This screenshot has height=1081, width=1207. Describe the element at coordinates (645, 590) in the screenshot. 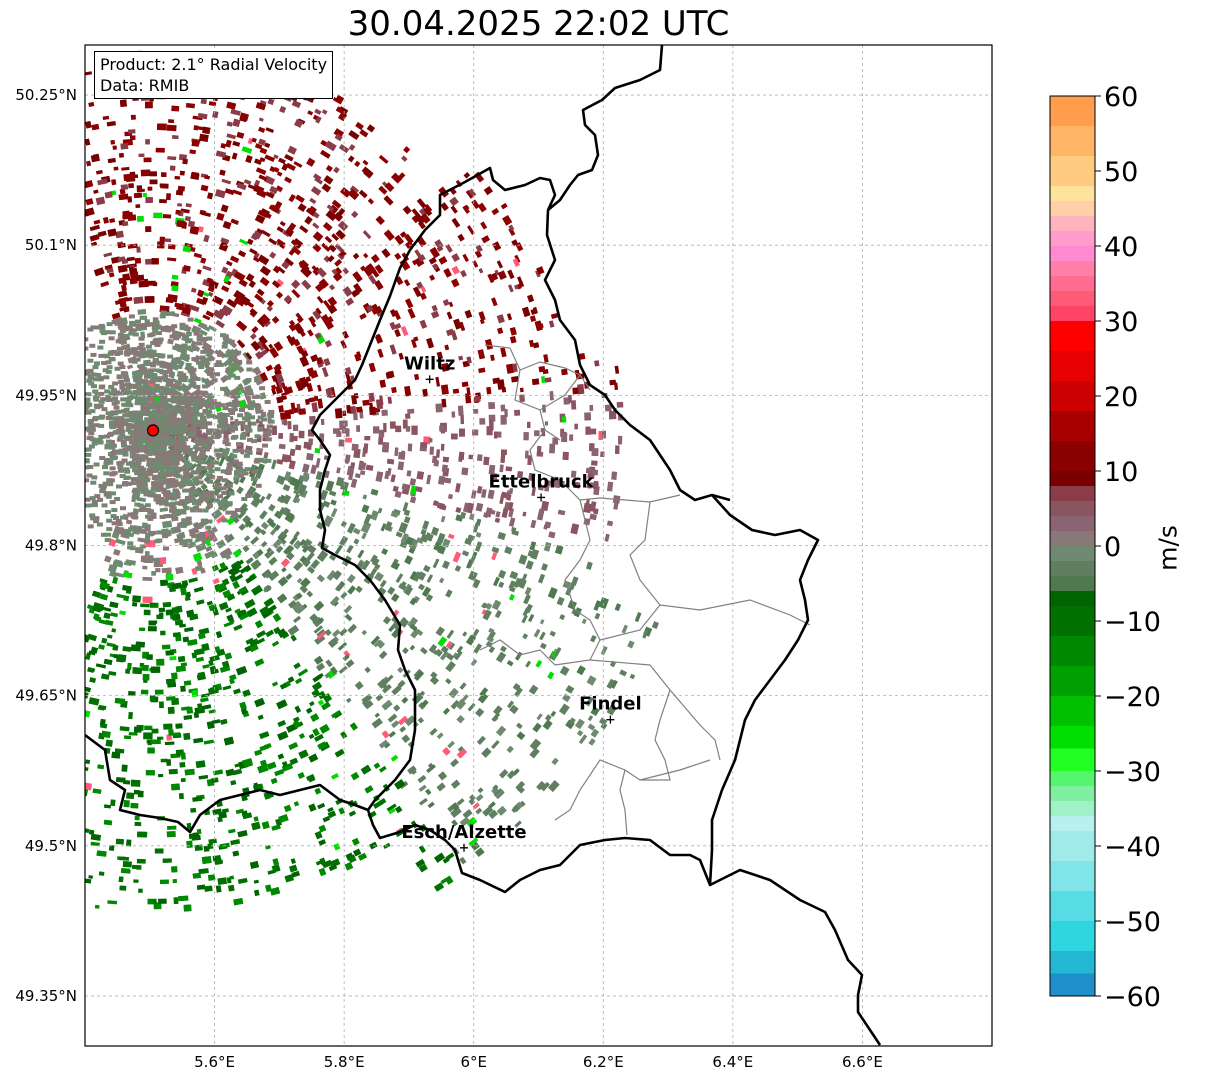

I see `canton-borders` at that location.